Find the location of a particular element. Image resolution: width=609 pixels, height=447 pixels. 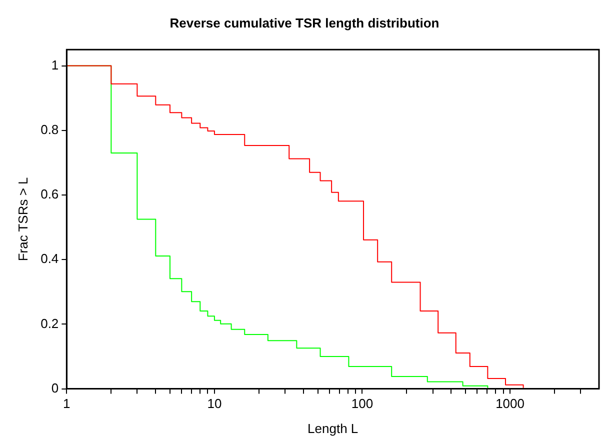

y-tick-label: 1 is located at coordinates (55, 64).